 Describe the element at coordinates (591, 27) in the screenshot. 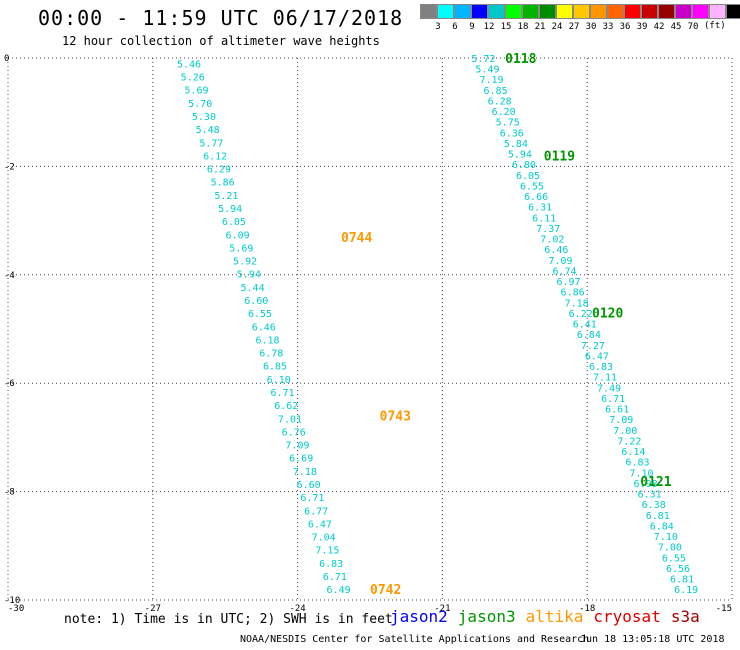

I see `legend-label: 30` at that location.